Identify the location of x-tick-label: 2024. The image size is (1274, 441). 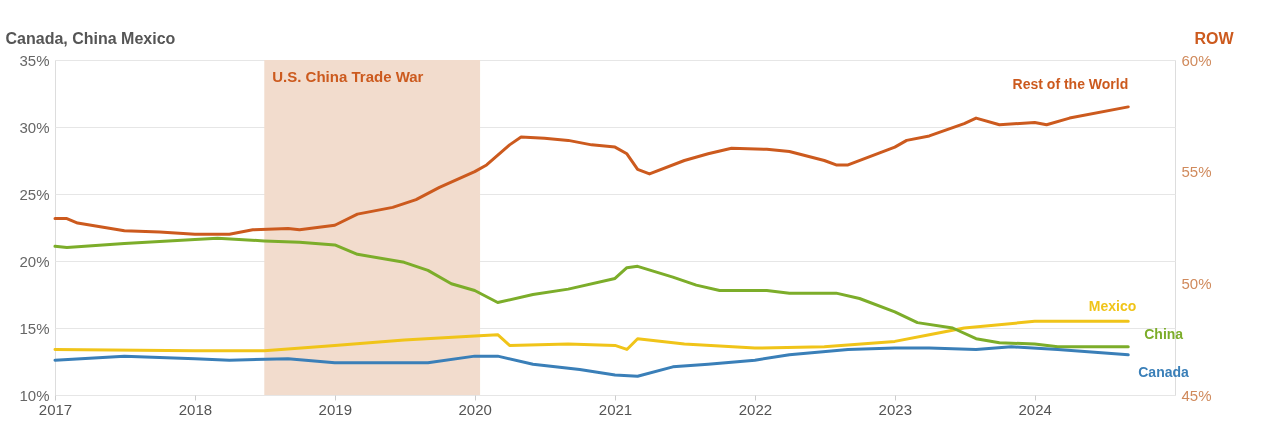
(1035, 409).